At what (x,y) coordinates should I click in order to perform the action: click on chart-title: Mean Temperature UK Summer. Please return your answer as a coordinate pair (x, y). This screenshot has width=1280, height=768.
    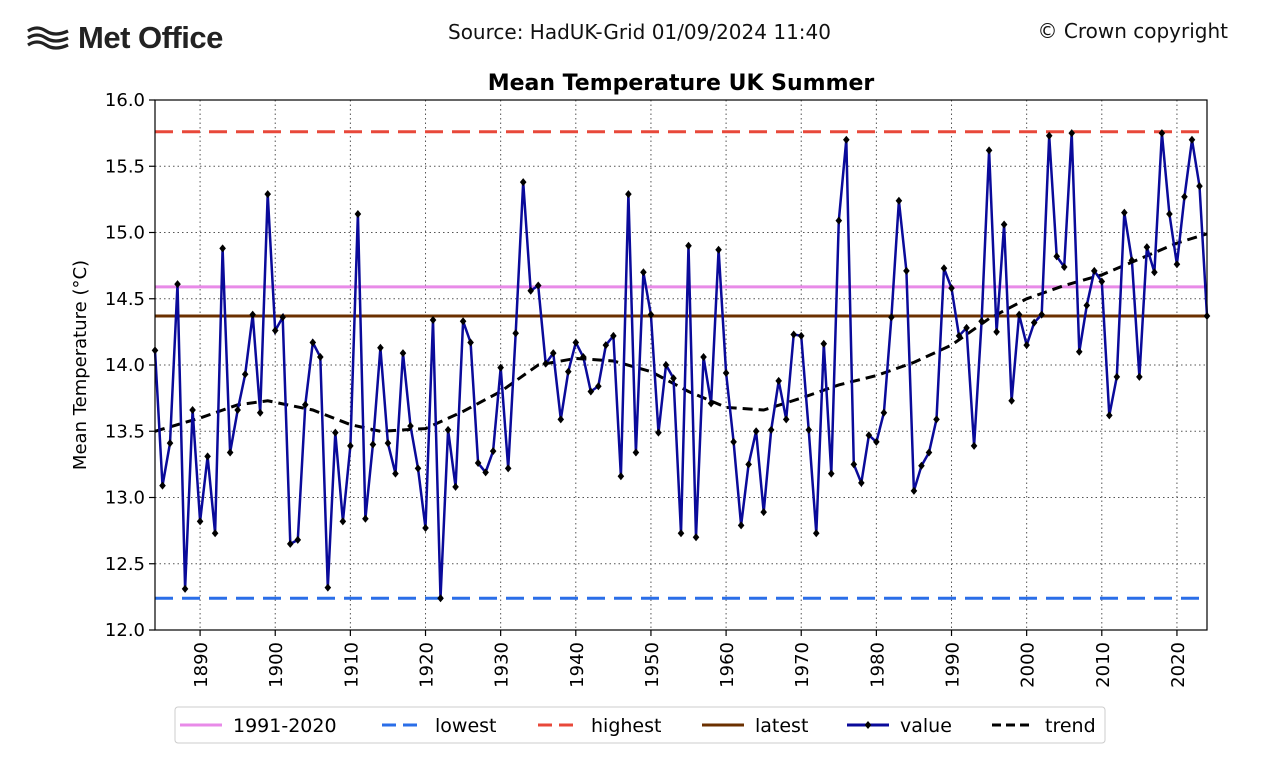
    Looking at the image, I should click on (681, 83).